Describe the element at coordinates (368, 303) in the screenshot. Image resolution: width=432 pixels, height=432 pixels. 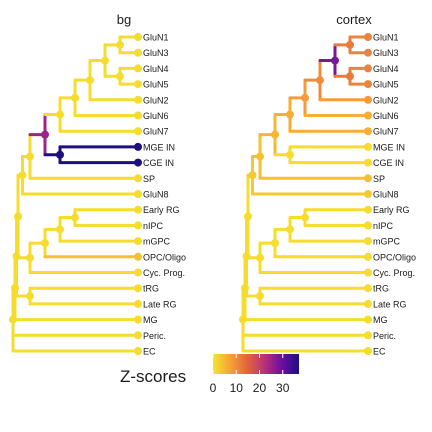
I see `leaf-node-late-rg` at that location.